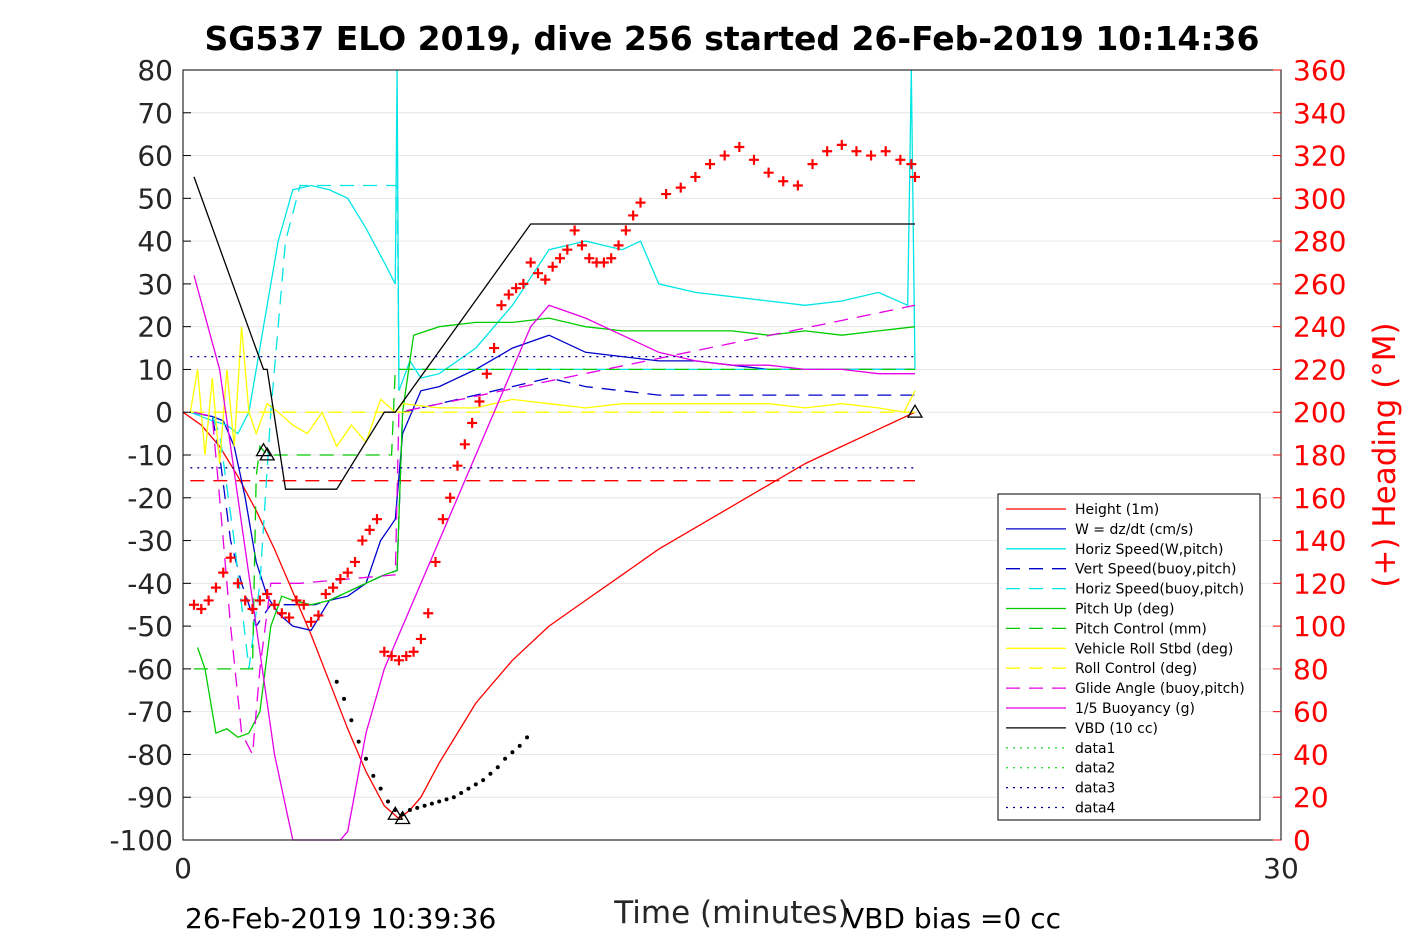  What do you see at coordinates (155, 70) in the screenshot?
I see `y-left-tick-label: 80` at bounding box center [155, 70].